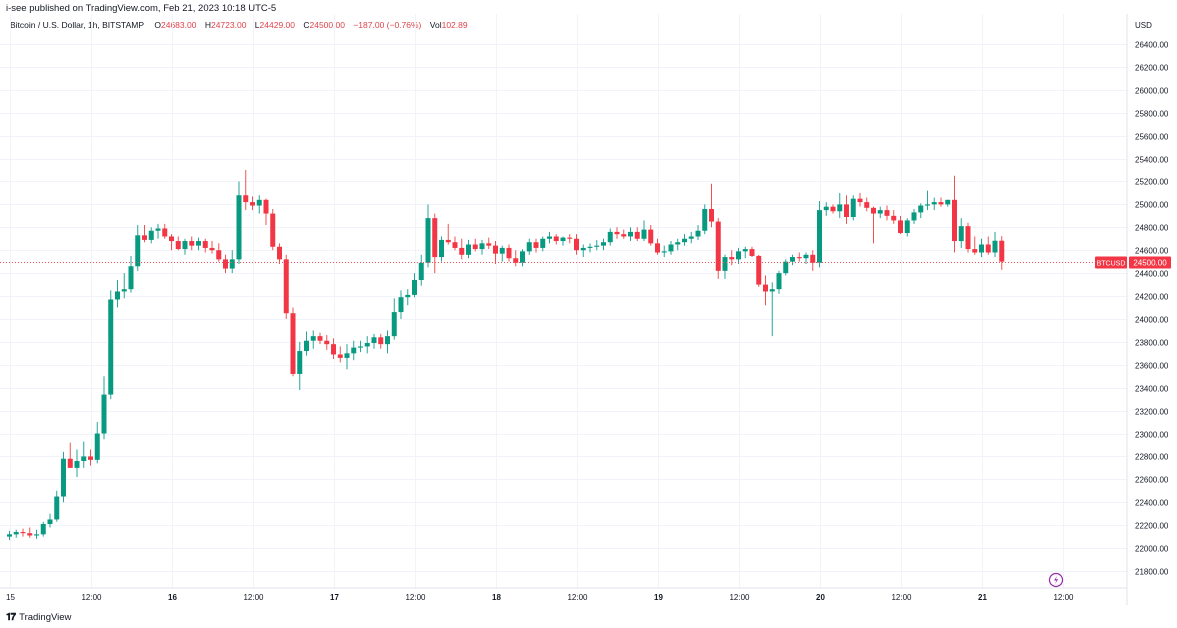 The width and height of the screenshot is (1177, 628). Describe the element at coordinates (11, 617) in the screenshot. I see `tradingview-logo-icon: 𝟏𝟕` at that location.